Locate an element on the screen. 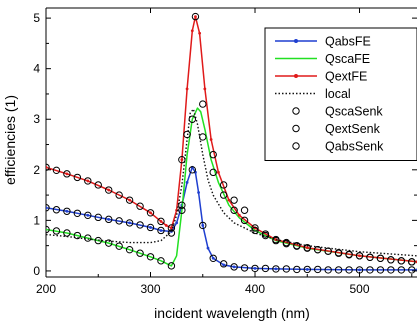 The width and height of the screenshot is (417, 327). x-tick-label: 200 is located at coordinates (46, 289).